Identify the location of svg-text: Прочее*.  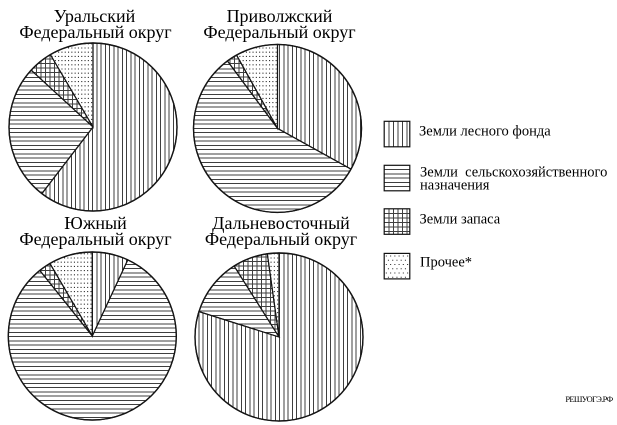
(446, 262).